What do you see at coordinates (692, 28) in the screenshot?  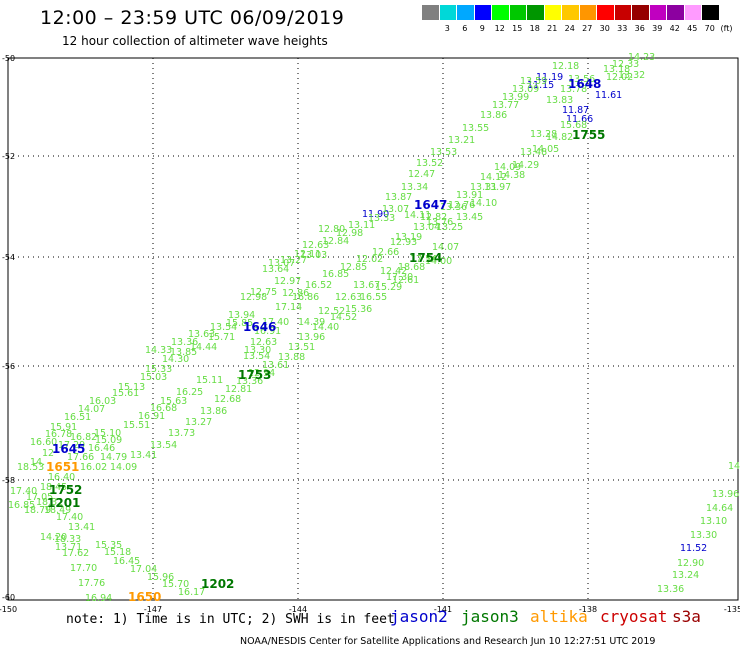 I see `legend-label: 45` at bounding box center [692, 28].